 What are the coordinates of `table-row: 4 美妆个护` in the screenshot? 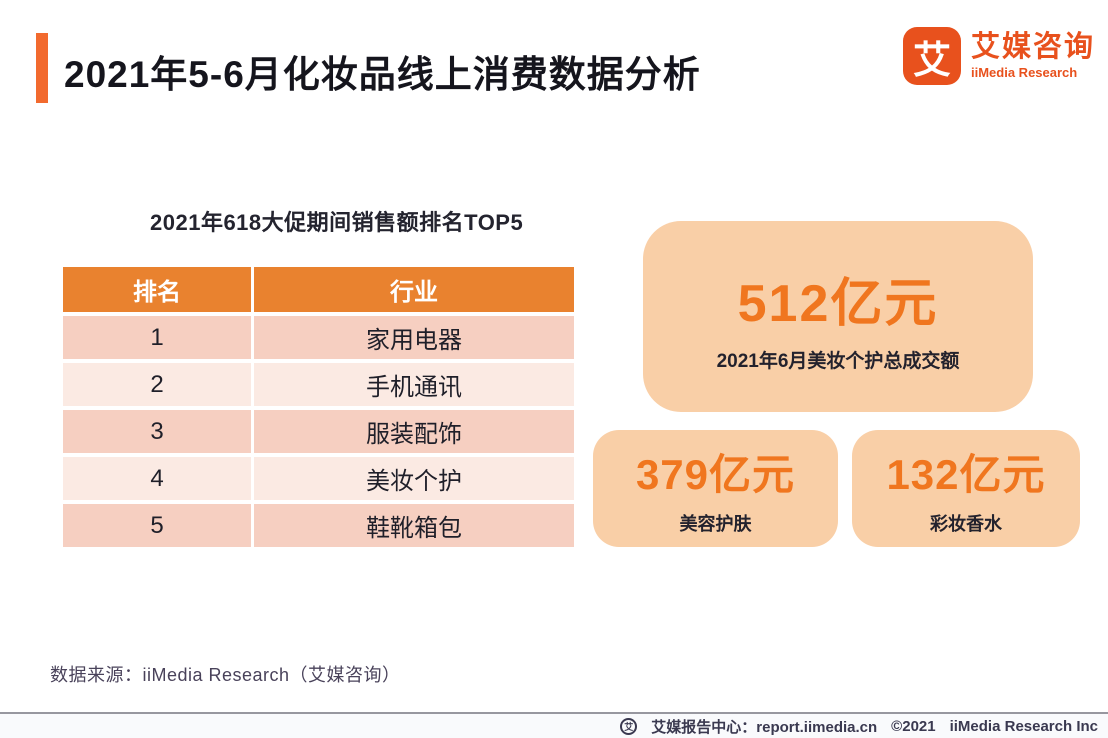 It's located at (318, 478).